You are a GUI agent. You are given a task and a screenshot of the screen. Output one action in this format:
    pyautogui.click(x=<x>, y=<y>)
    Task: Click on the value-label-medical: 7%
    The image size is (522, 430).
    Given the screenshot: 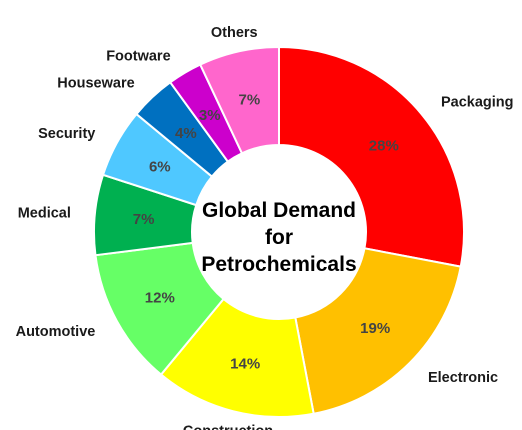 What is the action you would take?
    pyautogui.click(x=144, y=219)
    